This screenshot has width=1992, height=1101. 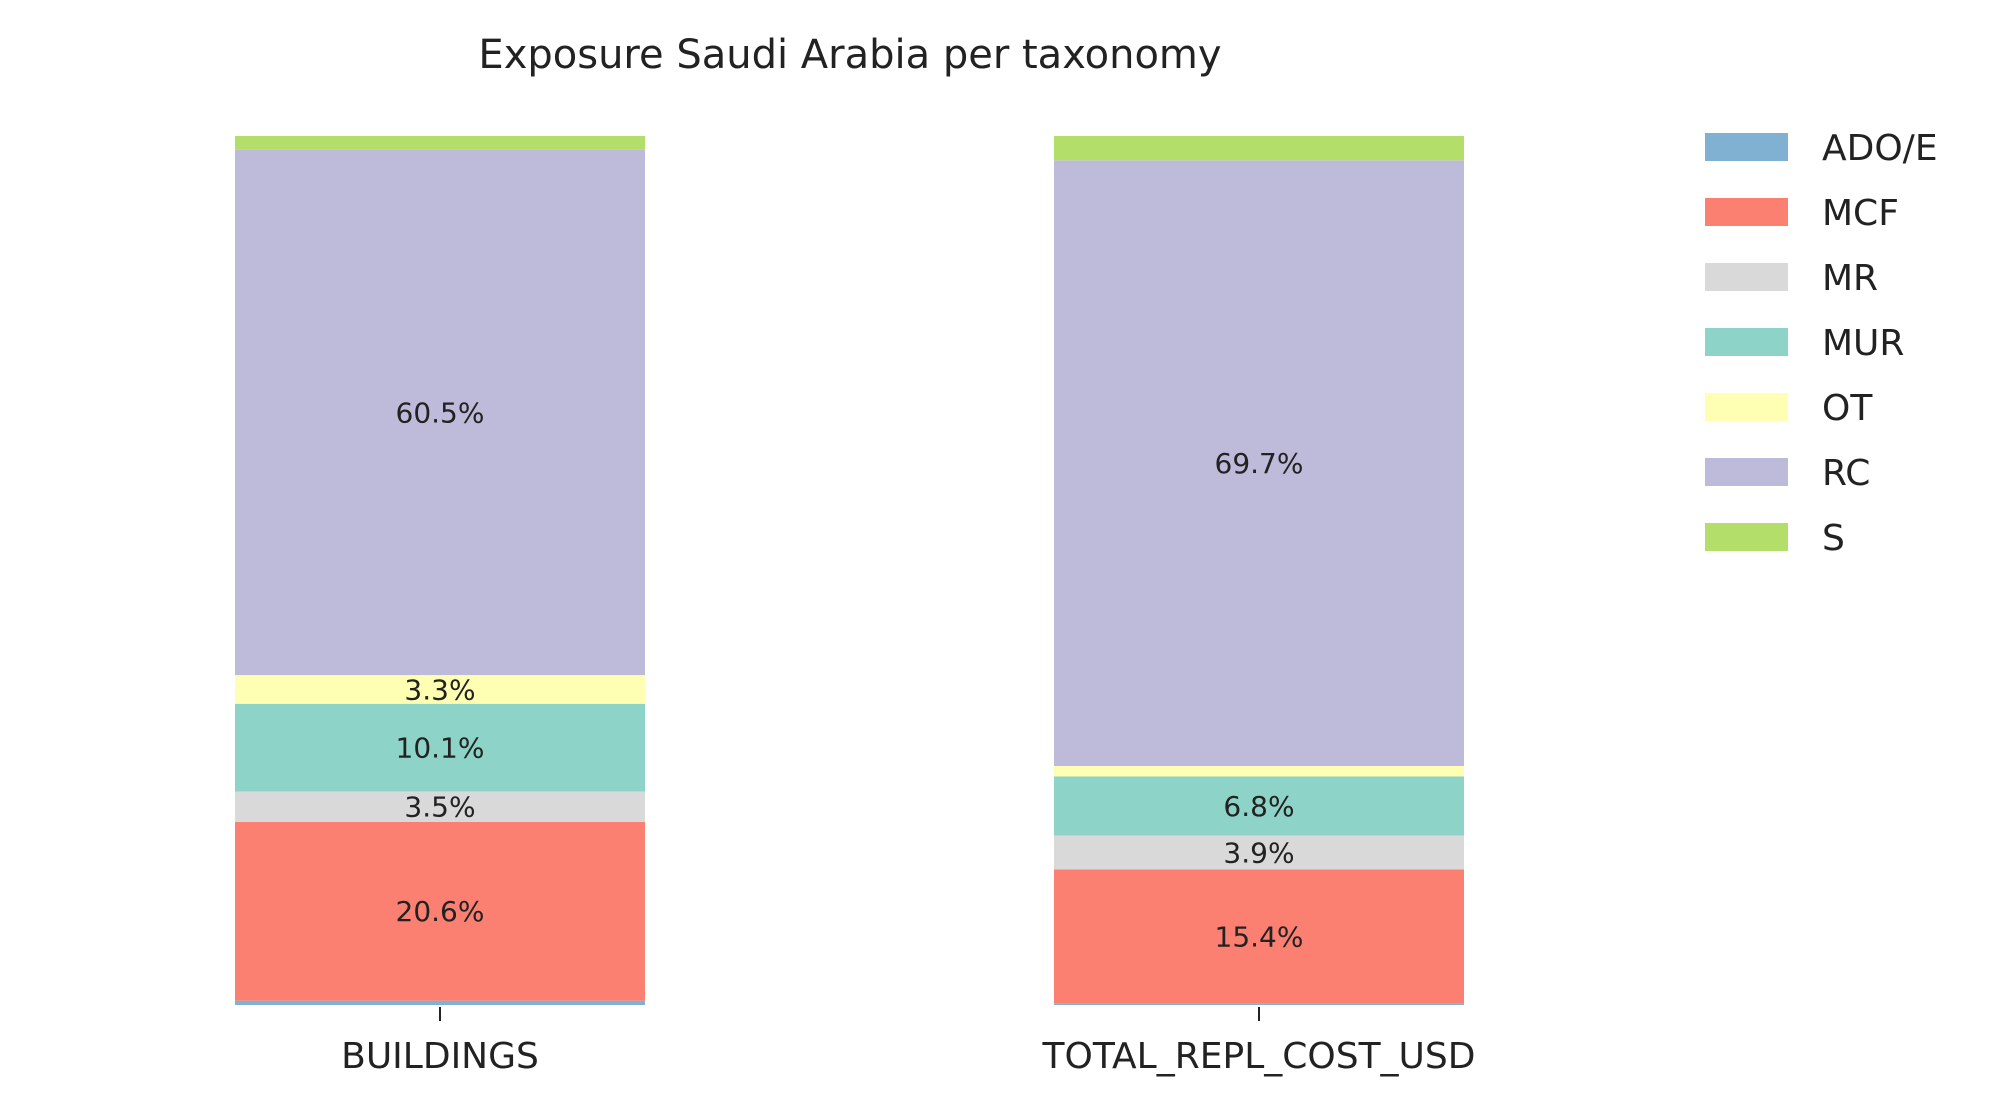 What do you see at coordinates (1833, 538) in the screenshot?
I see `legend-label: S` at bounding box center [1833, 538].